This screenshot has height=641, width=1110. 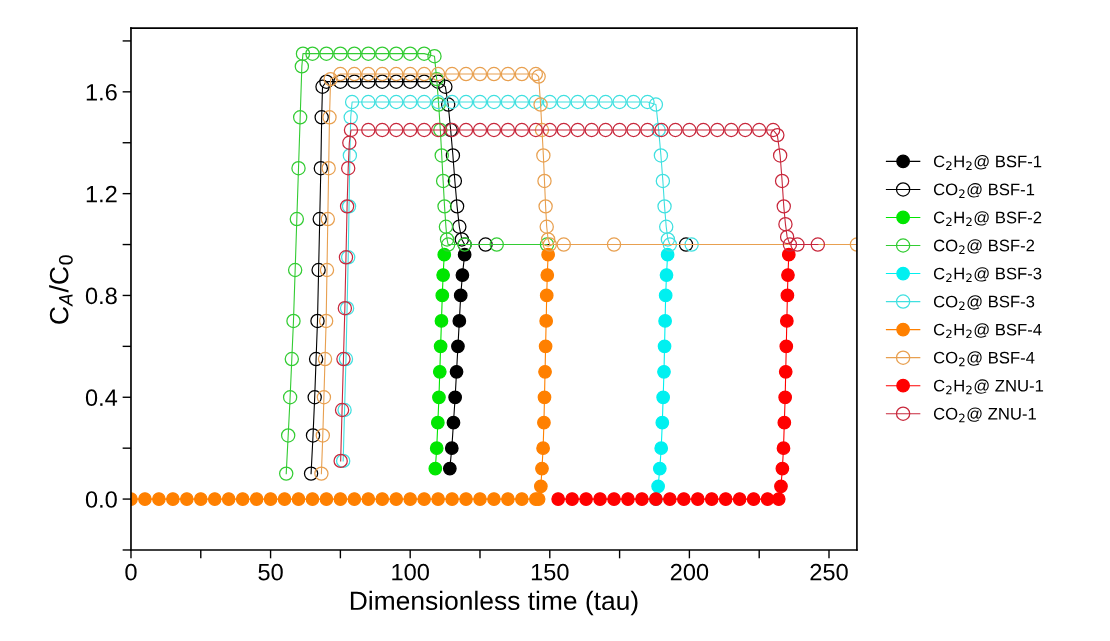 What do you see at coordinates (984, 415) in the screenshot?
I see `legend-label: CO$_{2}$@ ZNU-1` at bounding box center [984, 415].